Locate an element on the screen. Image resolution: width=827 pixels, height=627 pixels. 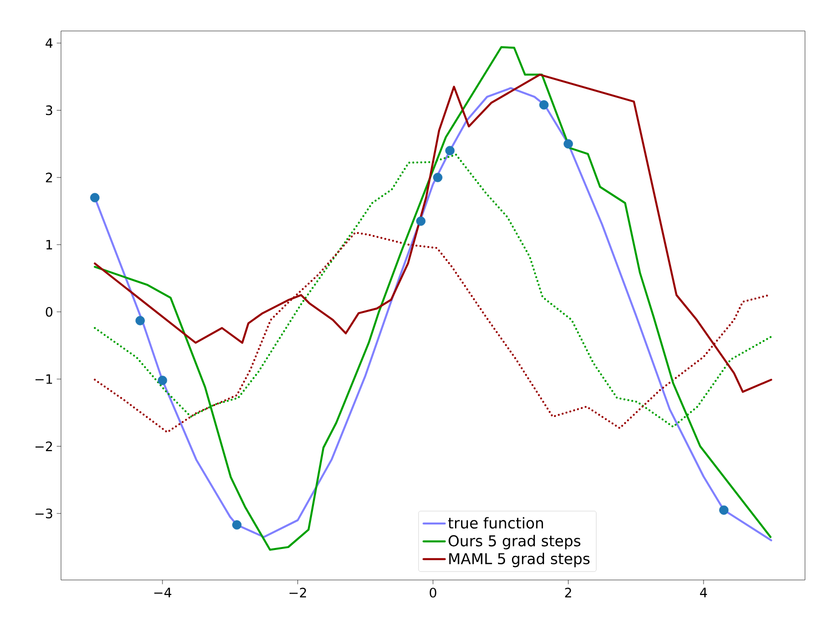
y-tick-label: 0 is located at coordinates (49, 311).